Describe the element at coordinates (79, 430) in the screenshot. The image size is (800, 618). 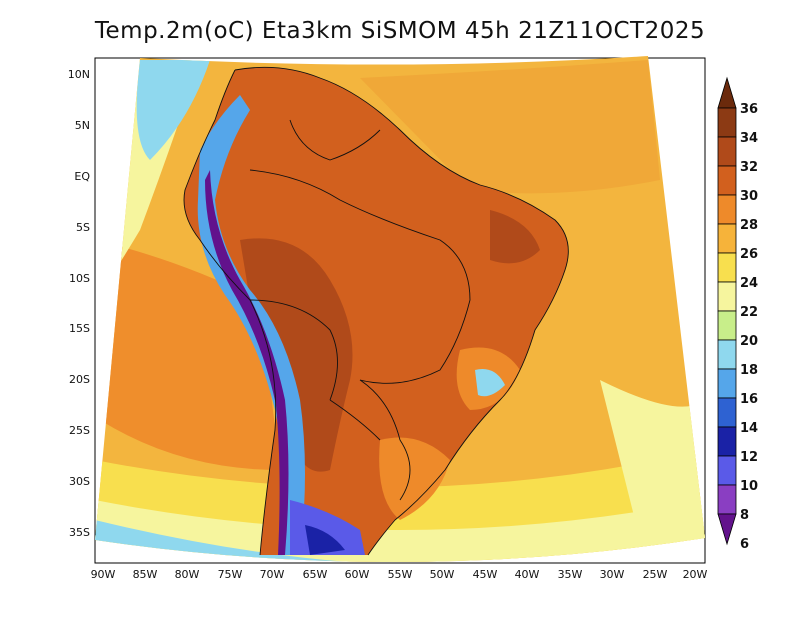
I see `lat-label: 25S` at that location.